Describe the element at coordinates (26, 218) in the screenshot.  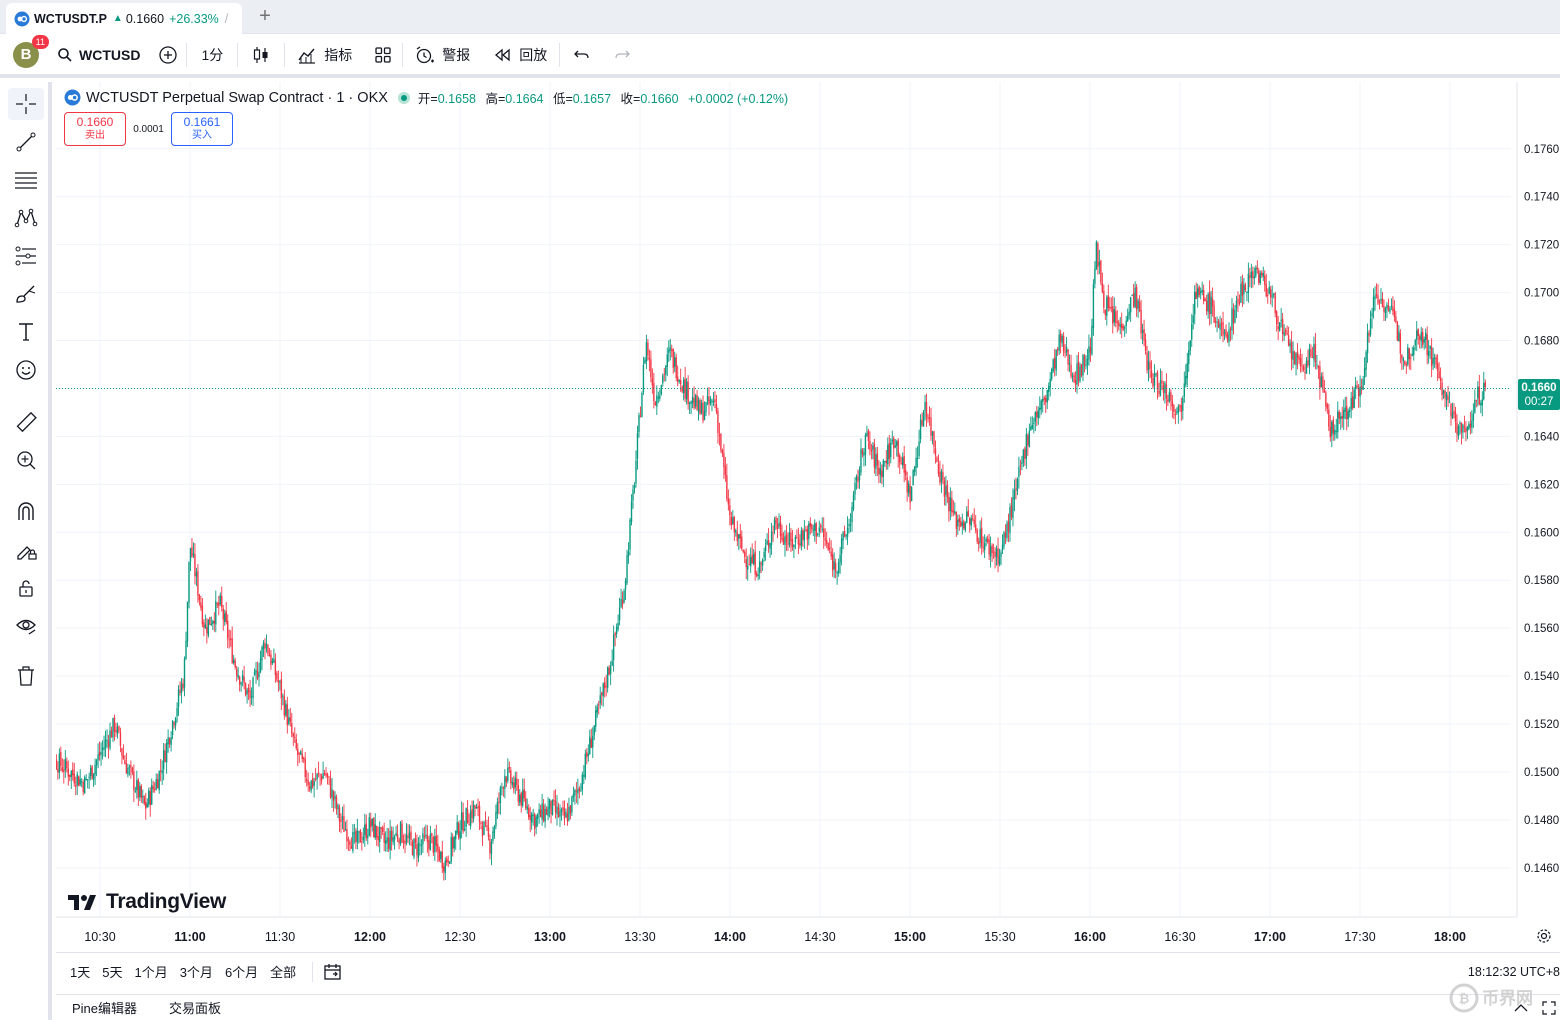
I see `pattern-tool` at that location.